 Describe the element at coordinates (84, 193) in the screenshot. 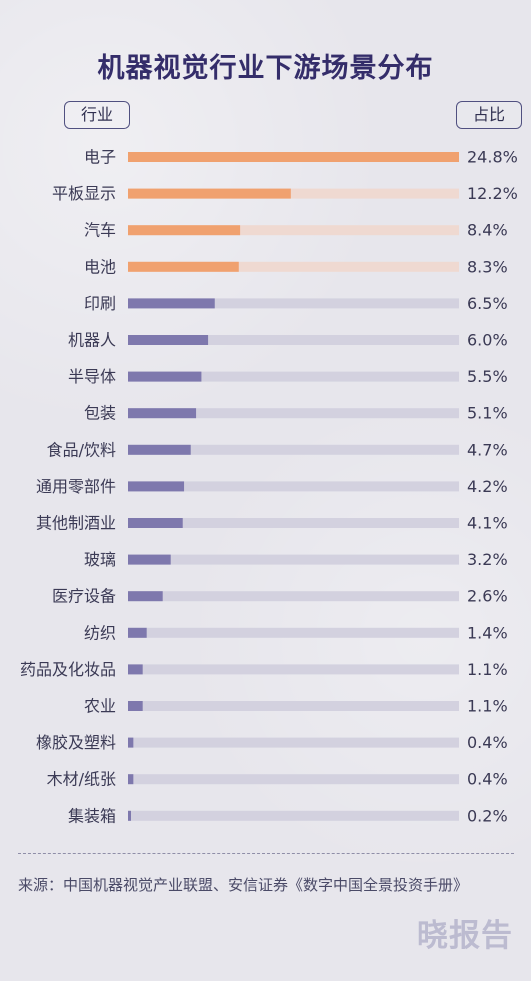

I see `category-label: 平板显示` at that location.